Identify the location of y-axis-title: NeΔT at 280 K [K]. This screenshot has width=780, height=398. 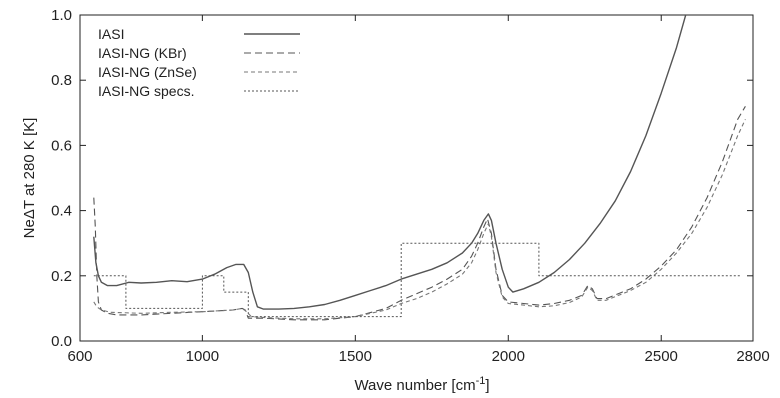
(29, 178).